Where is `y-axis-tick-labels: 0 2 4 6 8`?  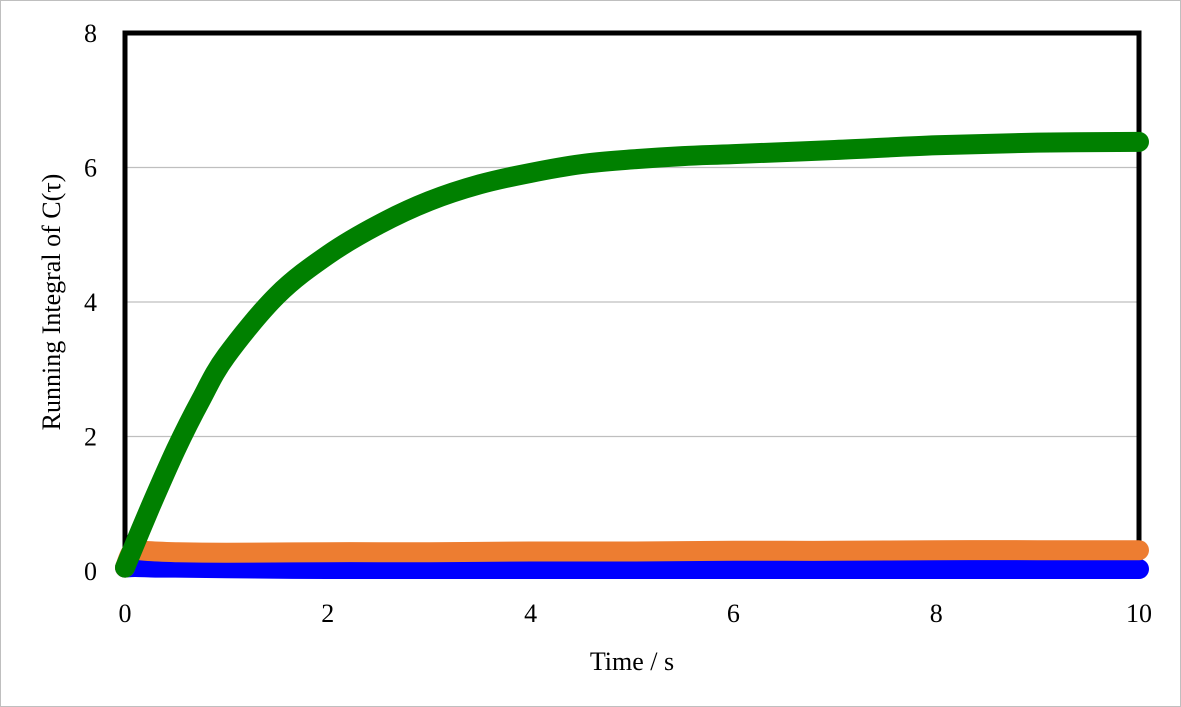 y-axis-tick-labels: 0 2 4 6 8 is located at coordinates (90, 302).